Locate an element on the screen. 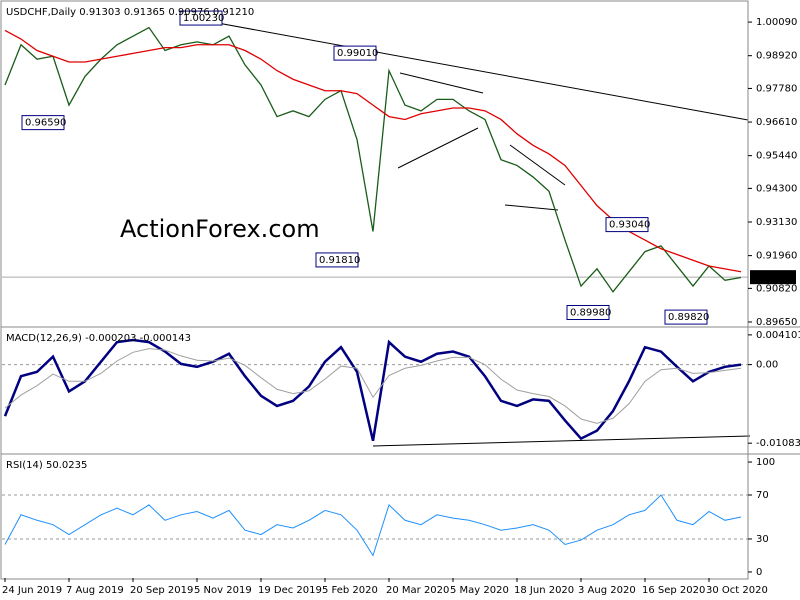 The height and width of the screenshot is (600, 800). y-tick-label: 0.95440 is located at coordinates (776, 156).